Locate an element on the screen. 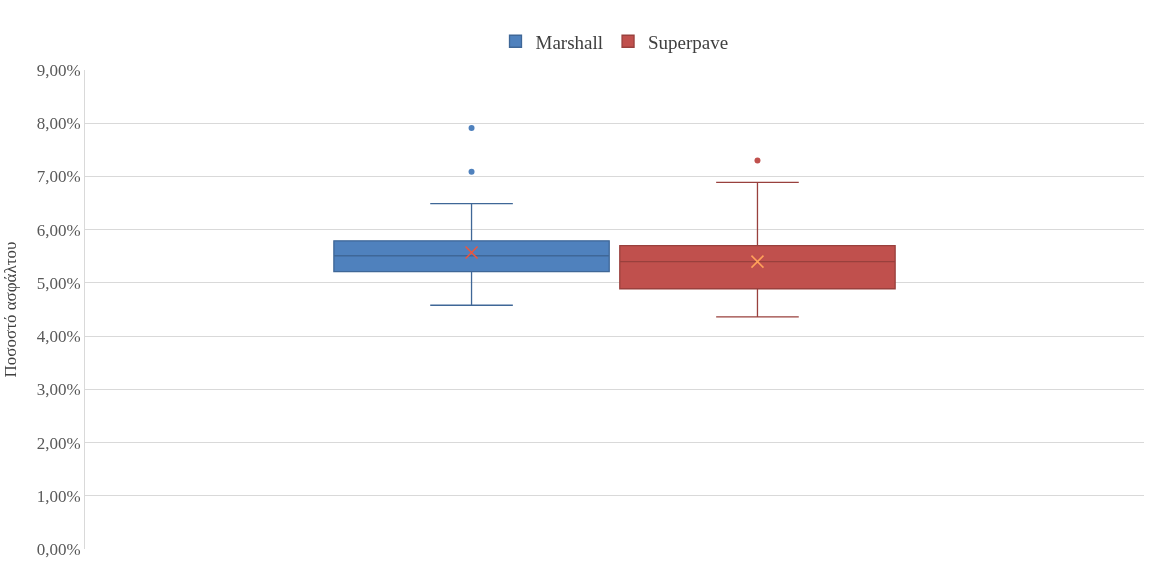 The image size is (1154, 569). y-tick-label: 8,00% is located at coordinates (58, 124).